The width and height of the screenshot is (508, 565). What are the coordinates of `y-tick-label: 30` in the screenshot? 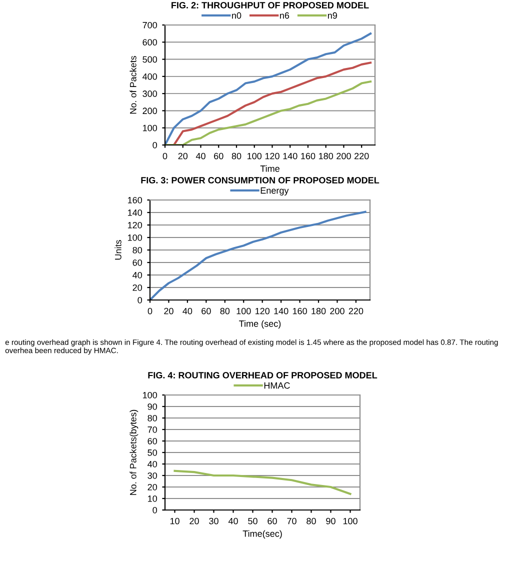 It's located at (153, 475).